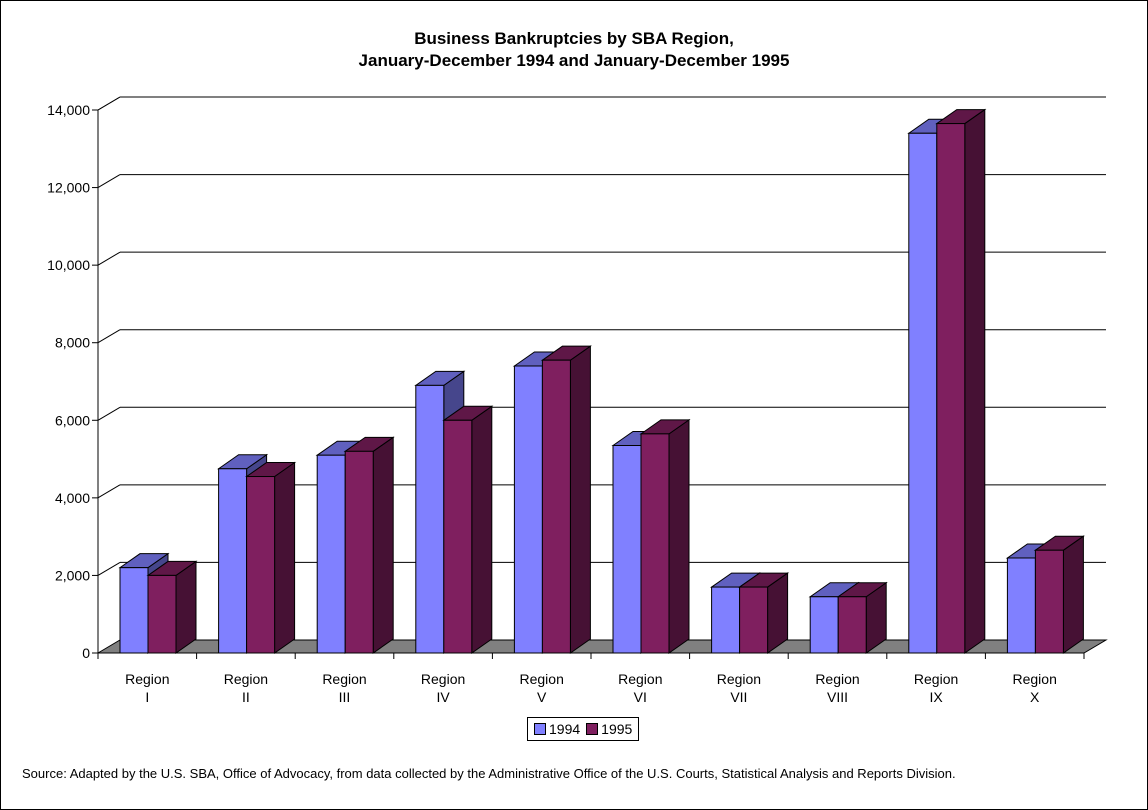 This screenshot has height=810, width=1148. What do you see at coordinates (592, 729) in the screenshot?
I see `legend-swatch-1995` at bounding box center [592, 729].